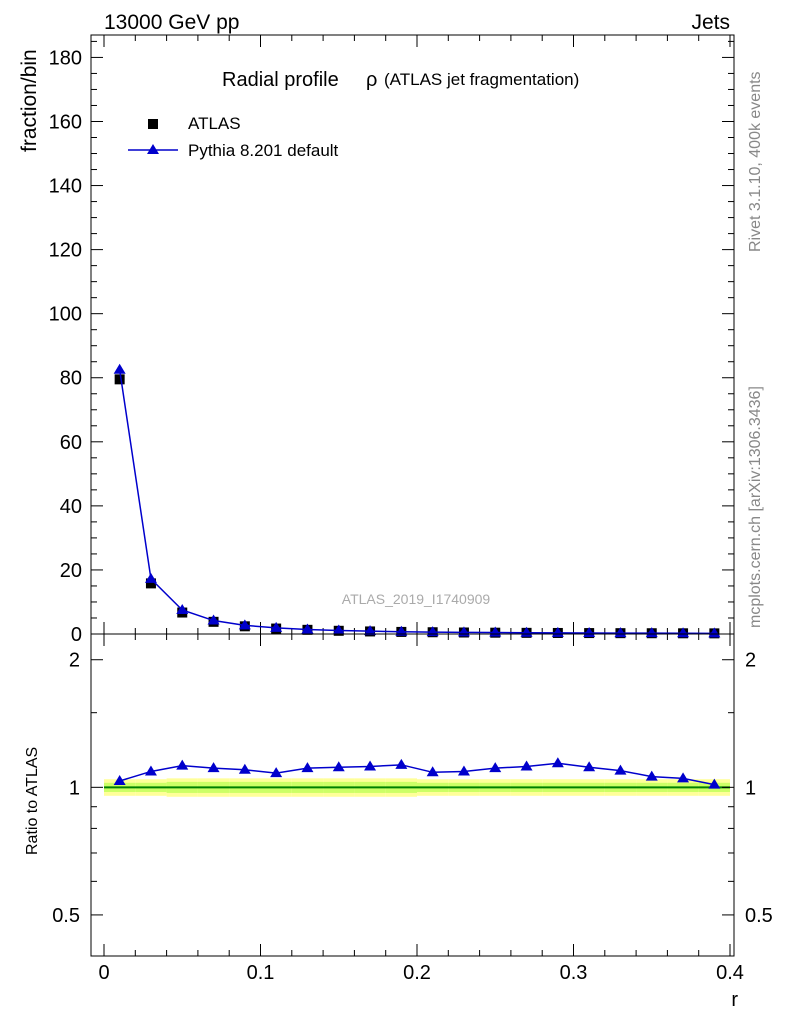 Image resolution: width=786 pixels, height=1024 pixels. I want to click on ratio-x-tick-label: 0, so click(103, 973).